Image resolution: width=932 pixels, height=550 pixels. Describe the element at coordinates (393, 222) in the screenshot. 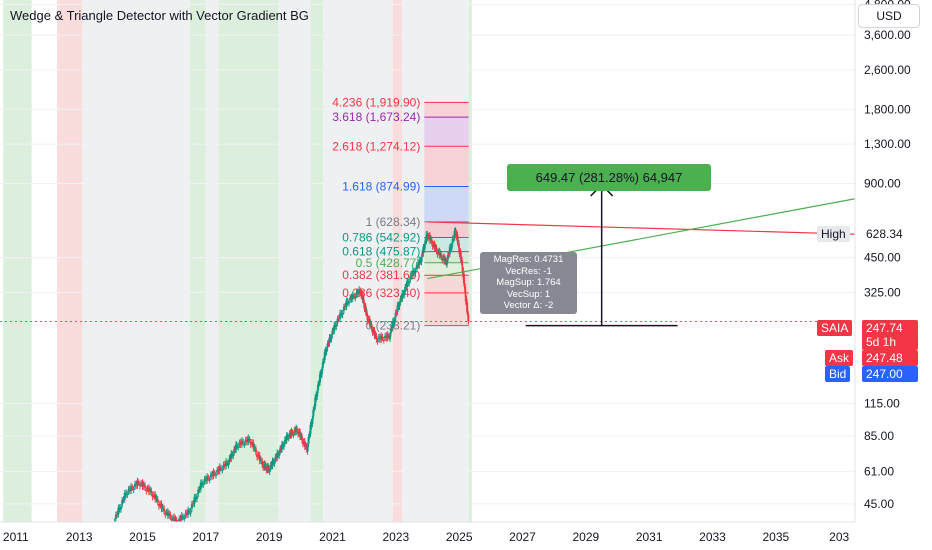

I see `fib-level-label: 1 (628.34)` at that location.